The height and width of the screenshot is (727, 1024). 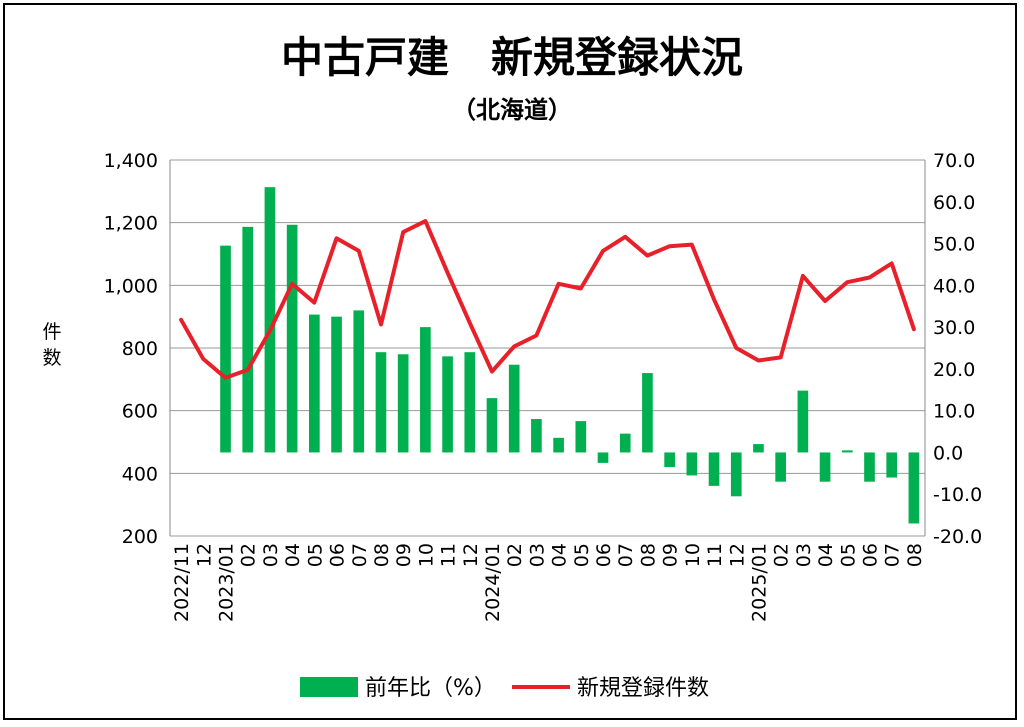 I want to click on y-right-tick-label: 20.0, so click(x=954, y=370).